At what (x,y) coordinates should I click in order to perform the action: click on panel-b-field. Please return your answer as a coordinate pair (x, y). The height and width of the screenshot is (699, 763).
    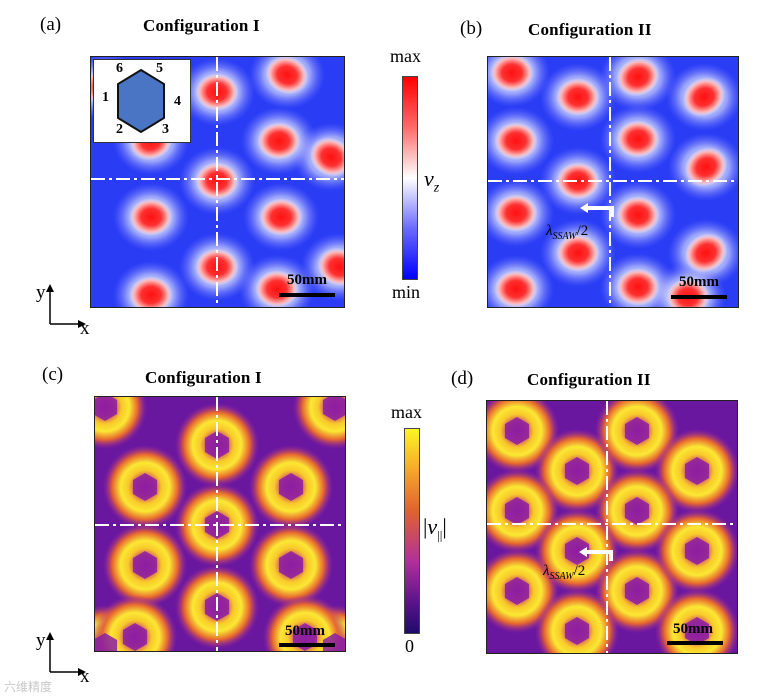
    Looking at the image, I should click on (613, 182).